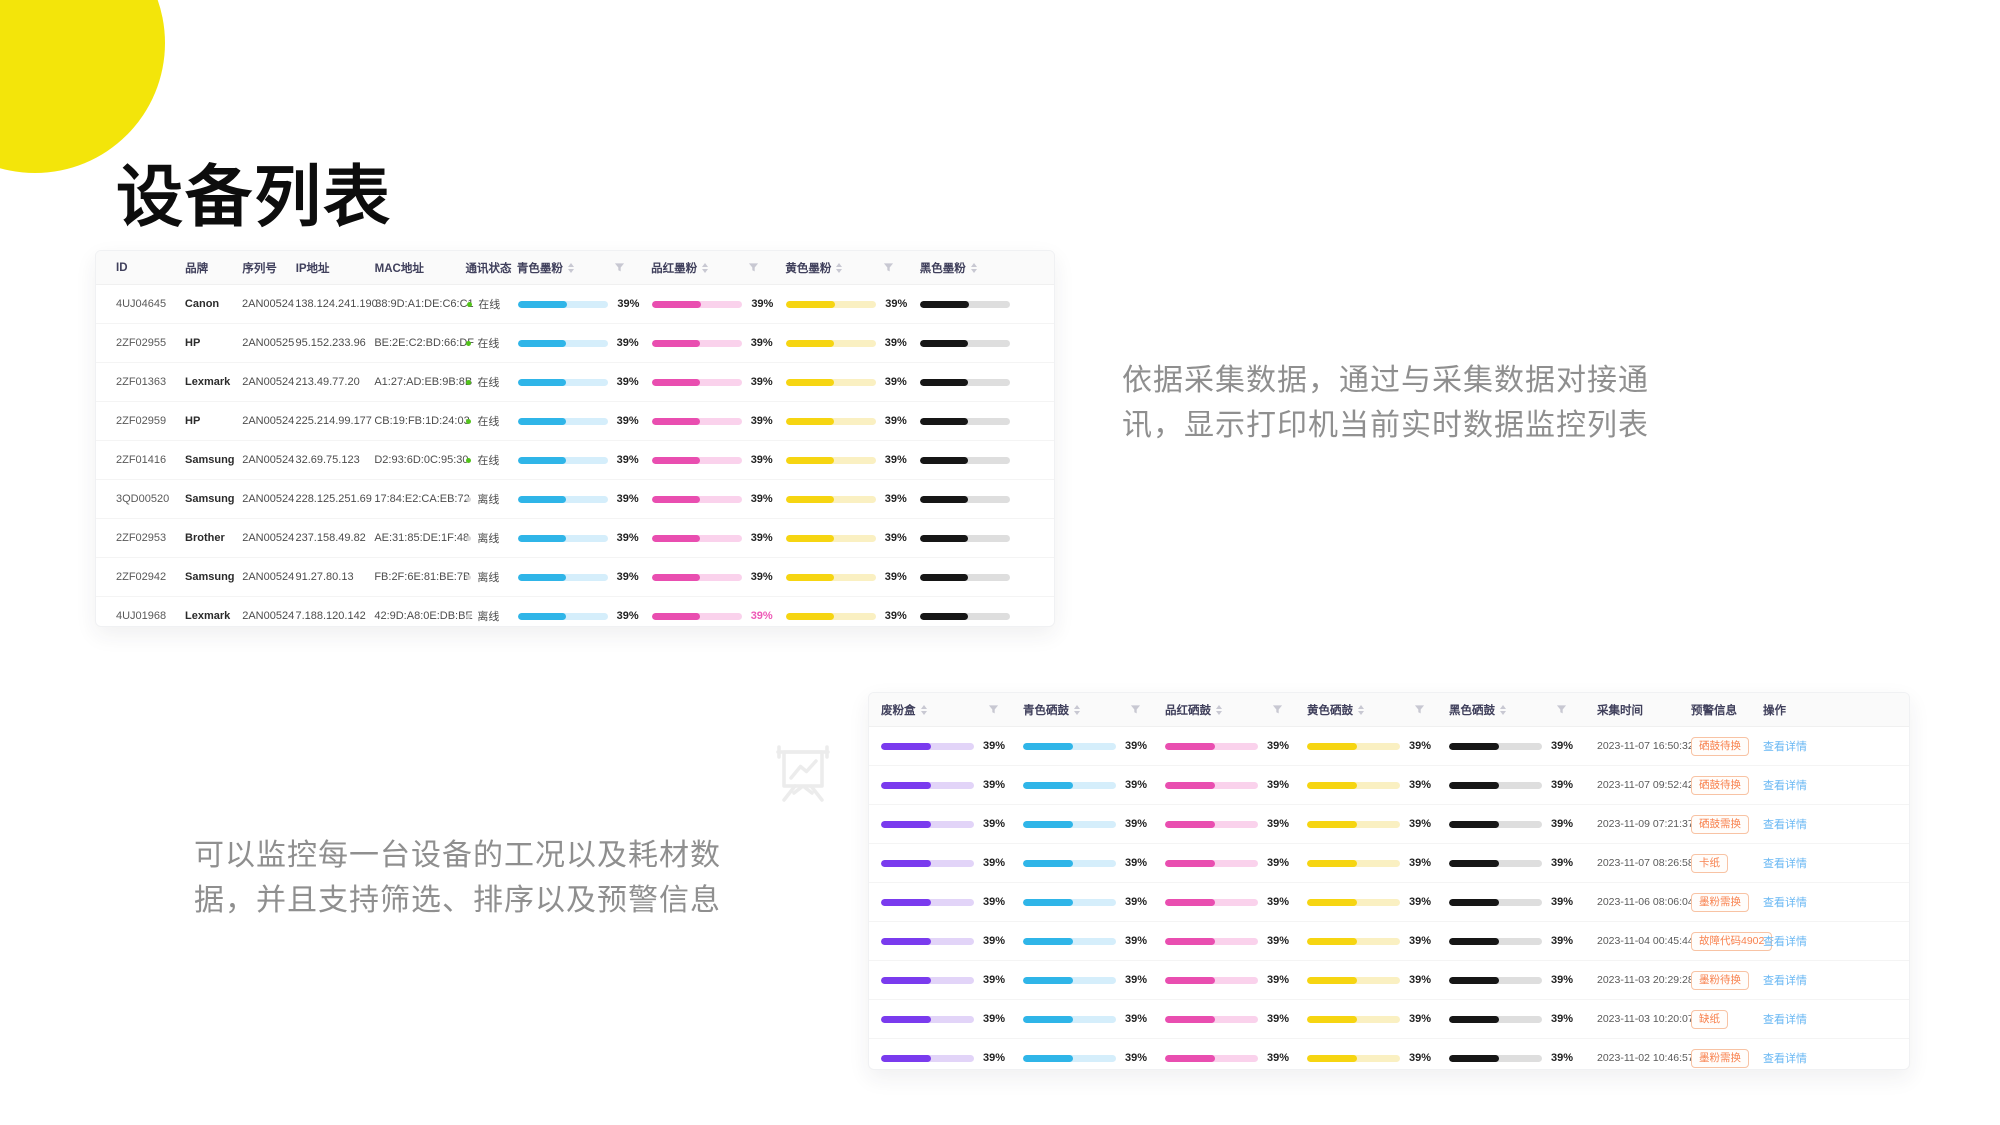  I want to click on device-ip: 91.27.80.13, so click(324, 577).